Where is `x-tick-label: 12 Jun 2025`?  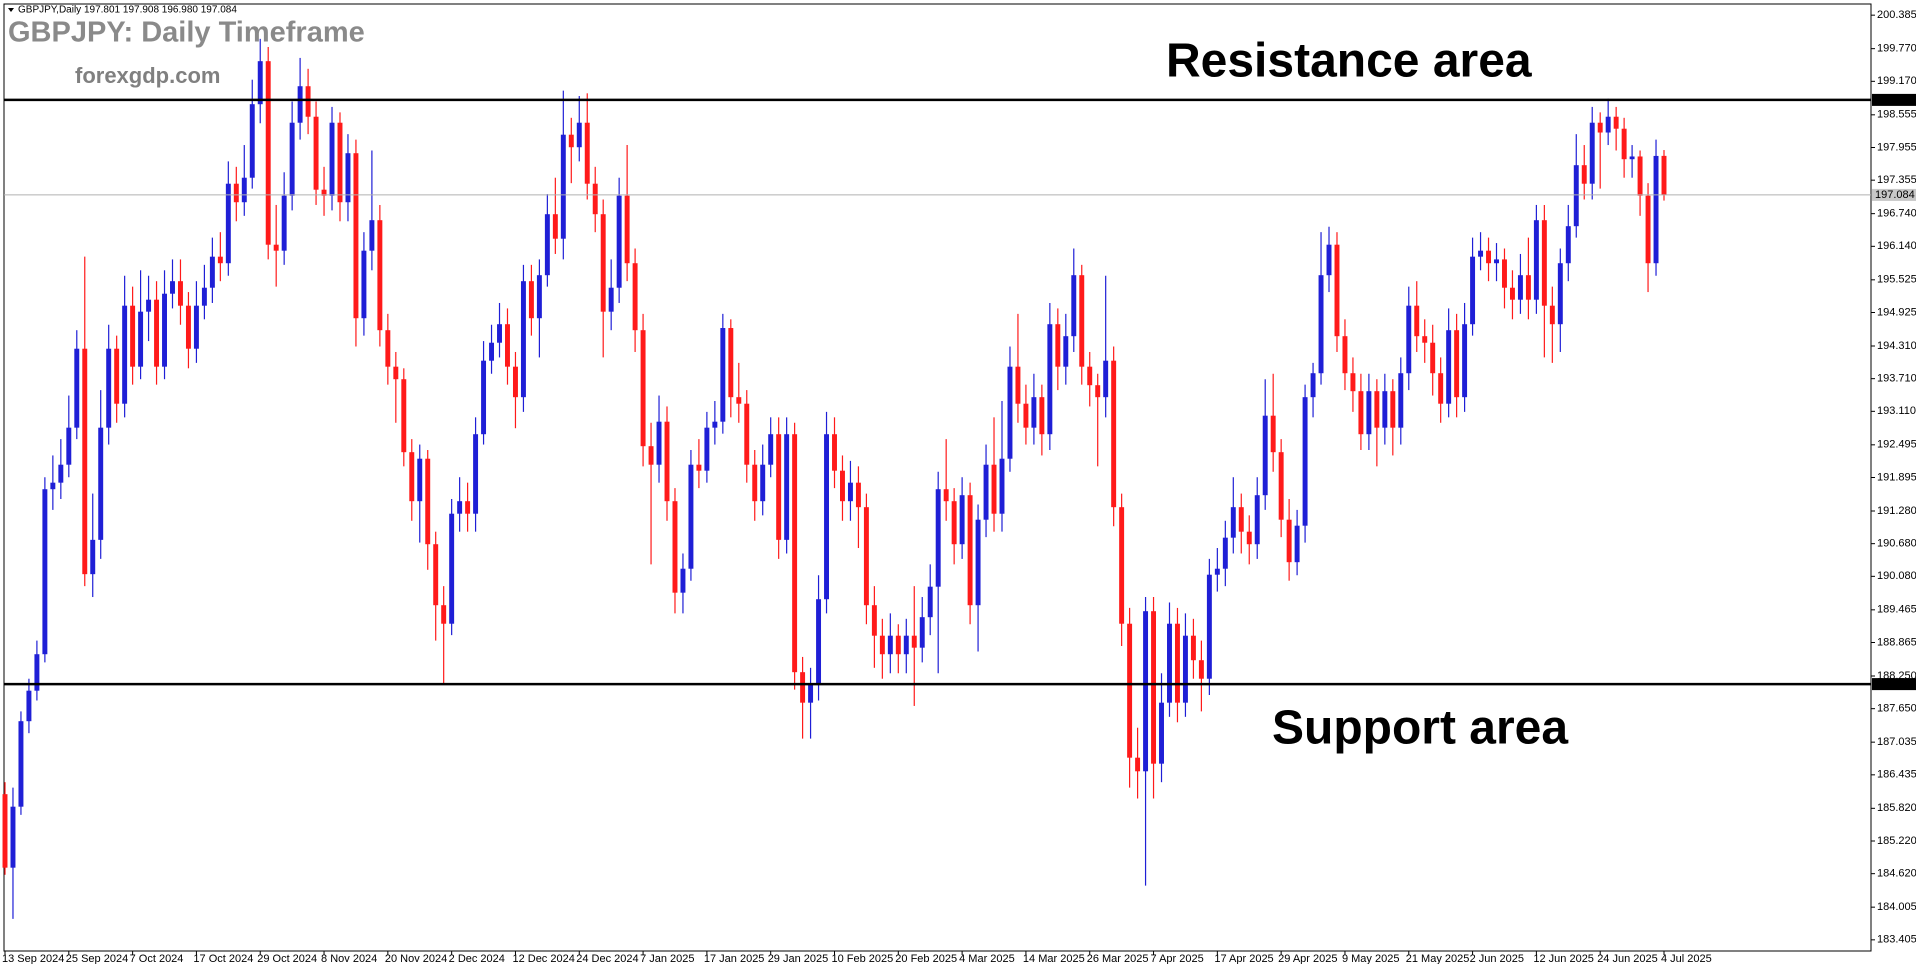
x-tick-label: 12 Jun 2025 is located at coordinates (1563, 958).